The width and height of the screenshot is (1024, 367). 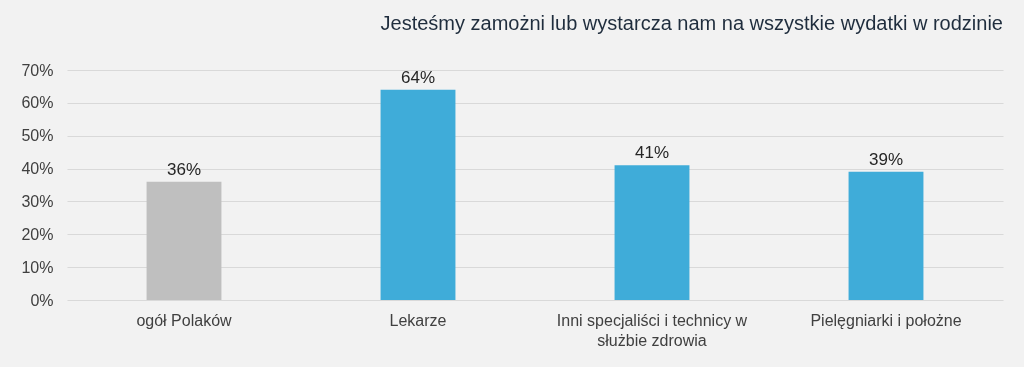 What do you see at coordinates (37, 267) in the screenshot?
I see `y-tick-label: 10%` at bounding box center [37, 267].